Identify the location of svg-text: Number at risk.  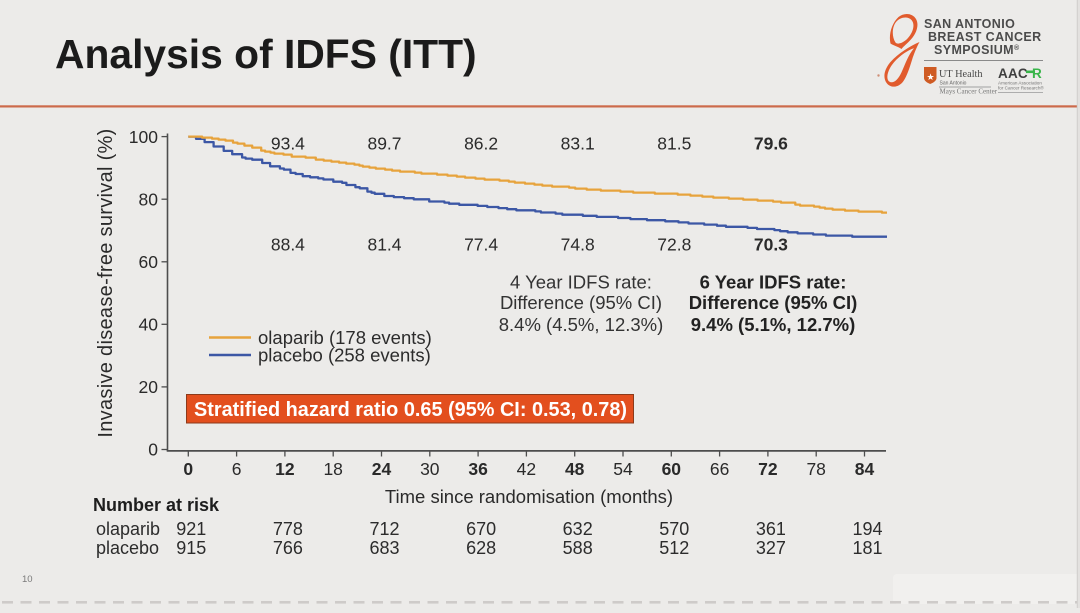
(156, 505).